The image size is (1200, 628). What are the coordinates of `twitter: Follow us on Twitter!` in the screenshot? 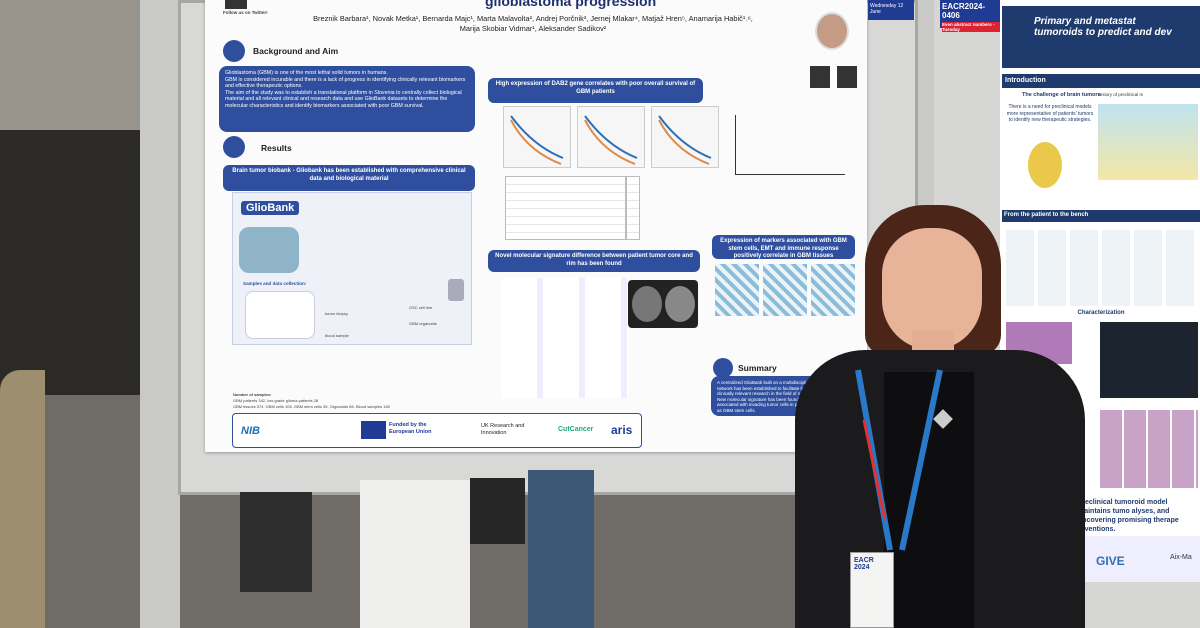 It's located at (245, 12).